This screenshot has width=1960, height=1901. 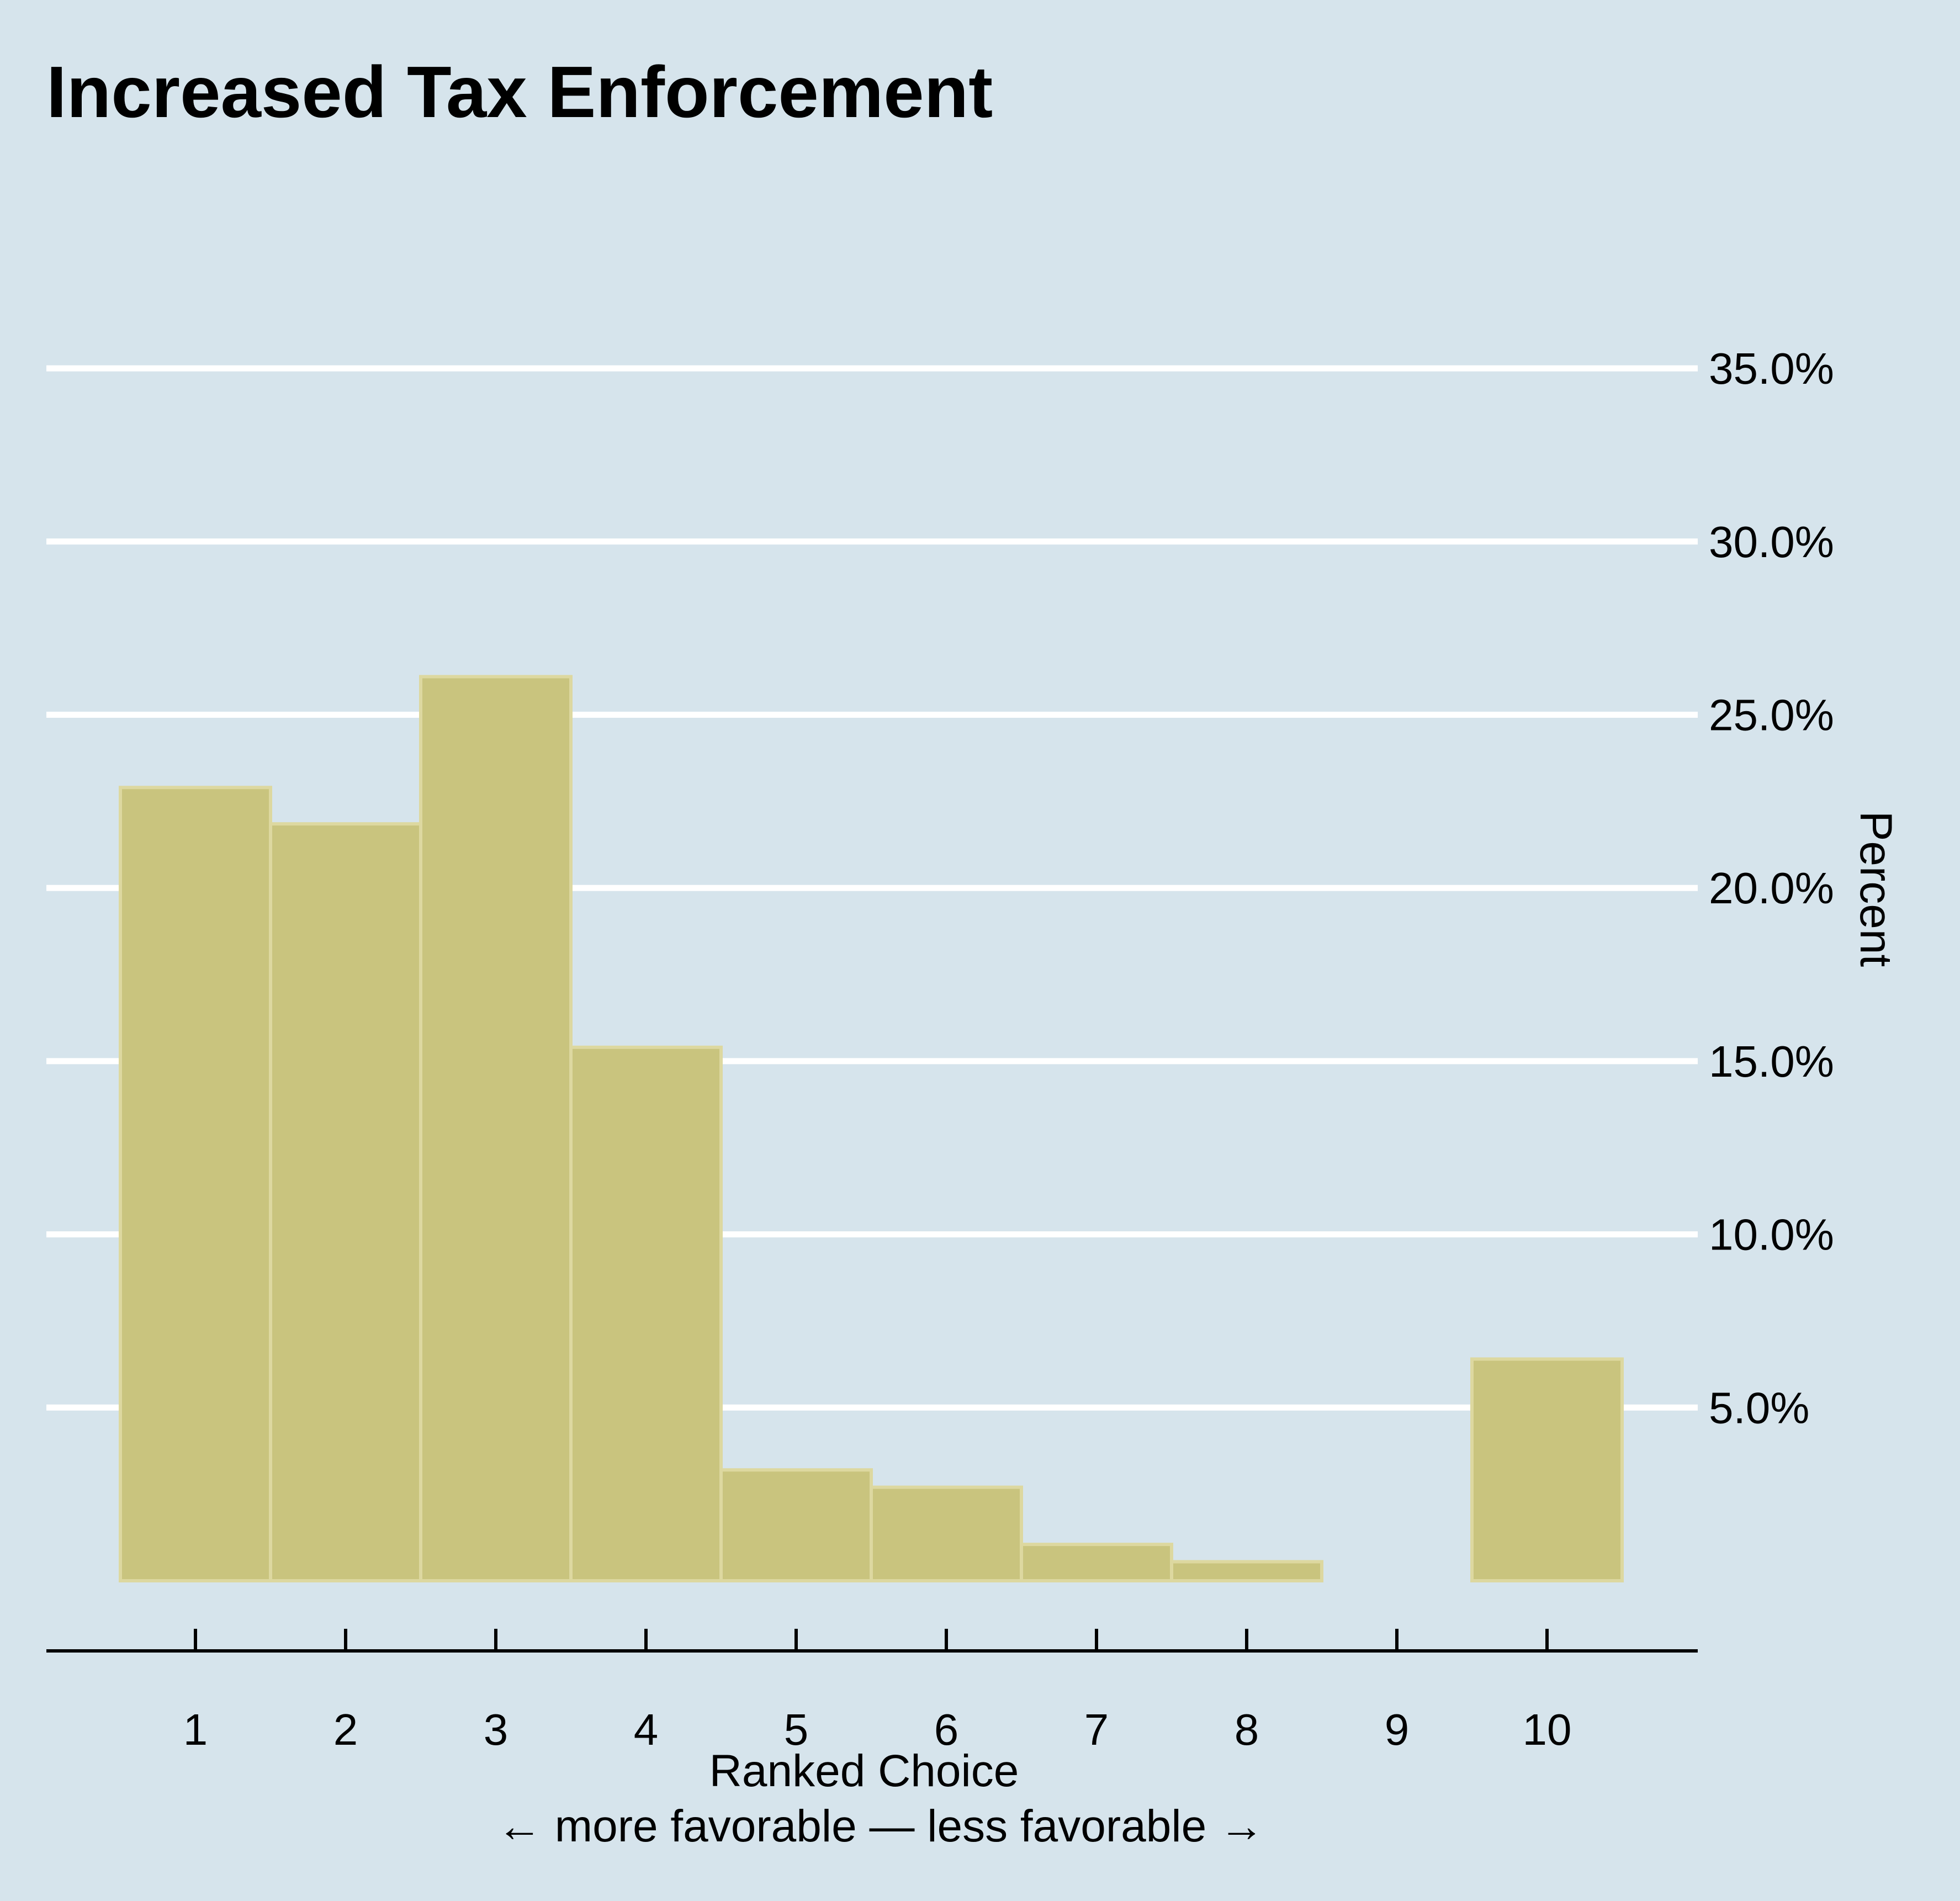 What do you see at coordinates (1876, 889) in the screenshot?
I see `y-axis-title: Percent` at bounding box center [1876, 889].